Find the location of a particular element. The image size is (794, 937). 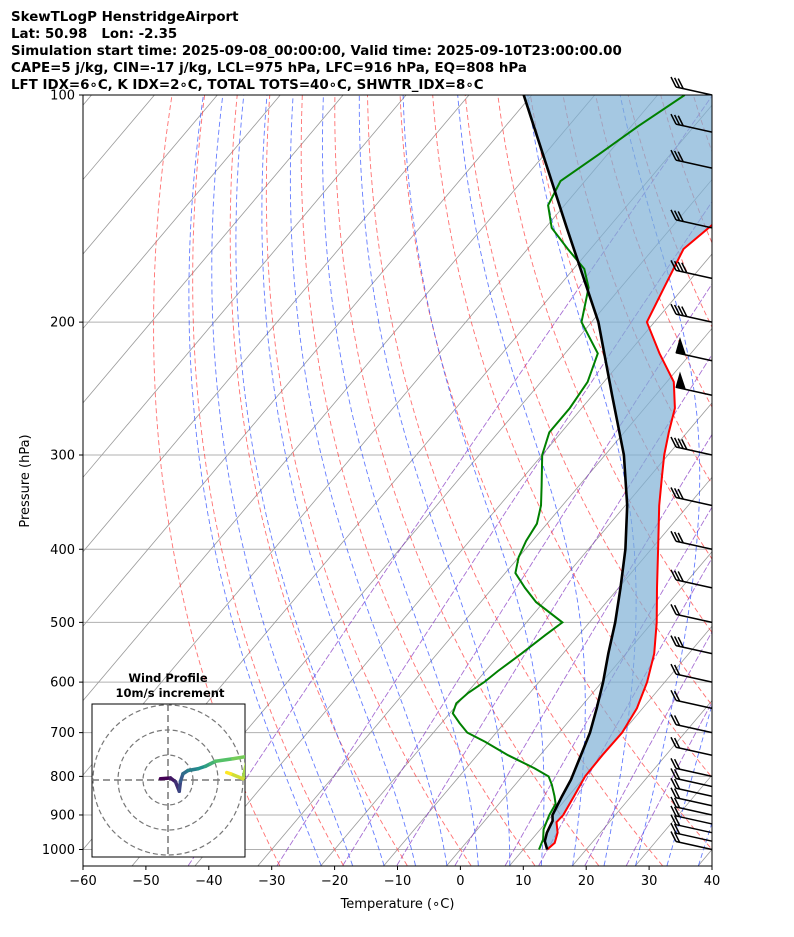

x-tick-label: 0 is located at coordinates (460, 881).